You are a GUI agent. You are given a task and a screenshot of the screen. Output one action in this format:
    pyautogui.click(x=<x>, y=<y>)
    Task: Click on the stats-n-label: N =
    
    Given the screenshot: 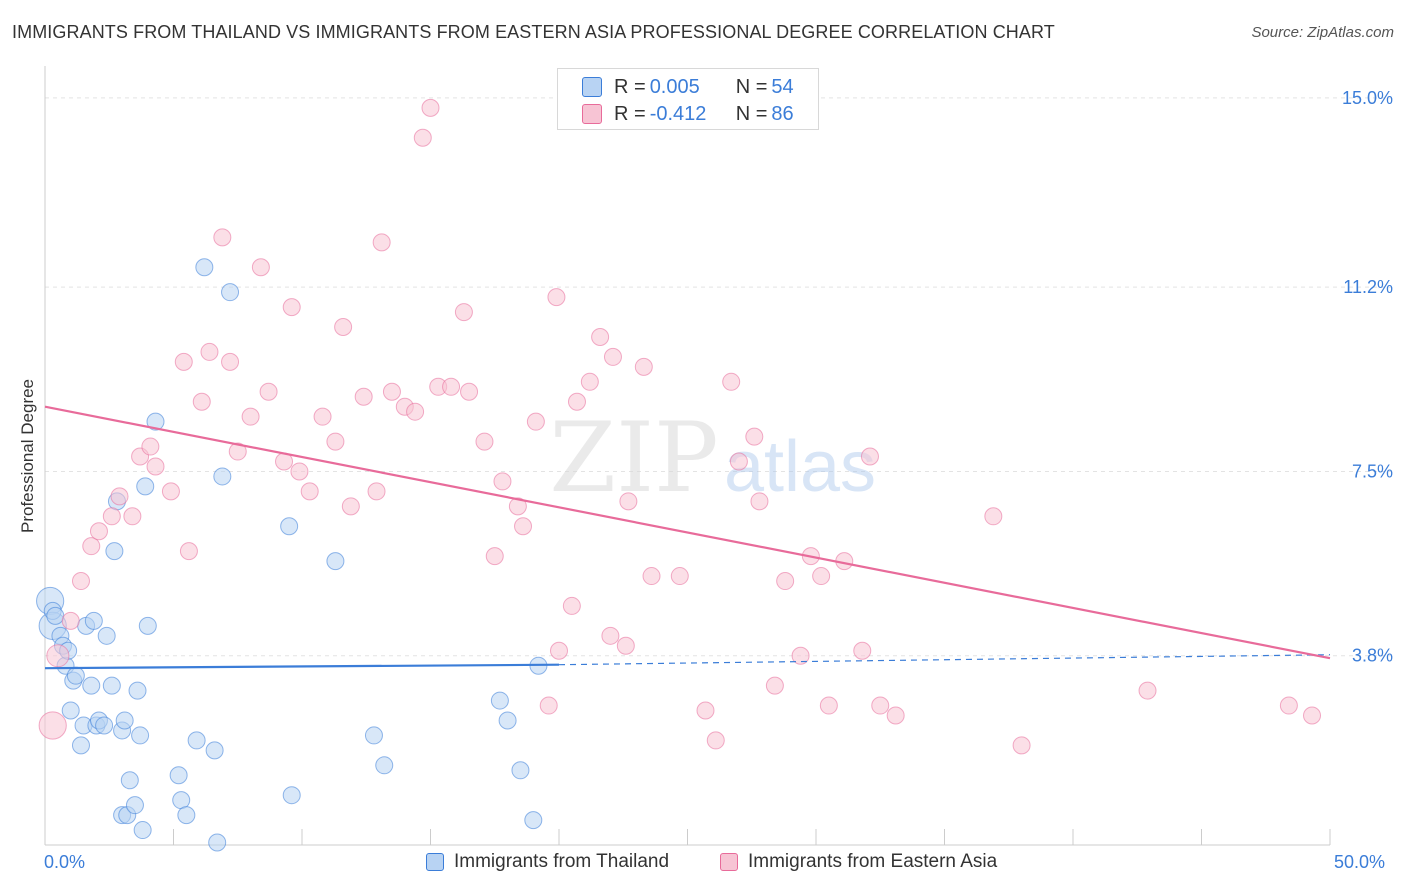 What is the action you would take?
    pyautogui.click(x=751, y=86)
    